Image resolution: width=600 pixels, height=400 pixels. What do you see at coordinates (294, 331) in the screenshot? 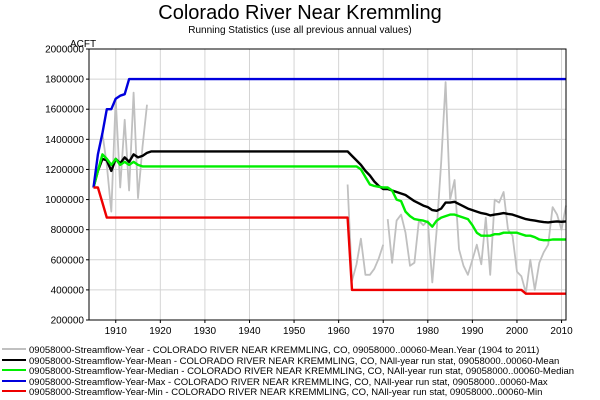
I see `x-tick-label: 1950` at bounding box center [294, 331].